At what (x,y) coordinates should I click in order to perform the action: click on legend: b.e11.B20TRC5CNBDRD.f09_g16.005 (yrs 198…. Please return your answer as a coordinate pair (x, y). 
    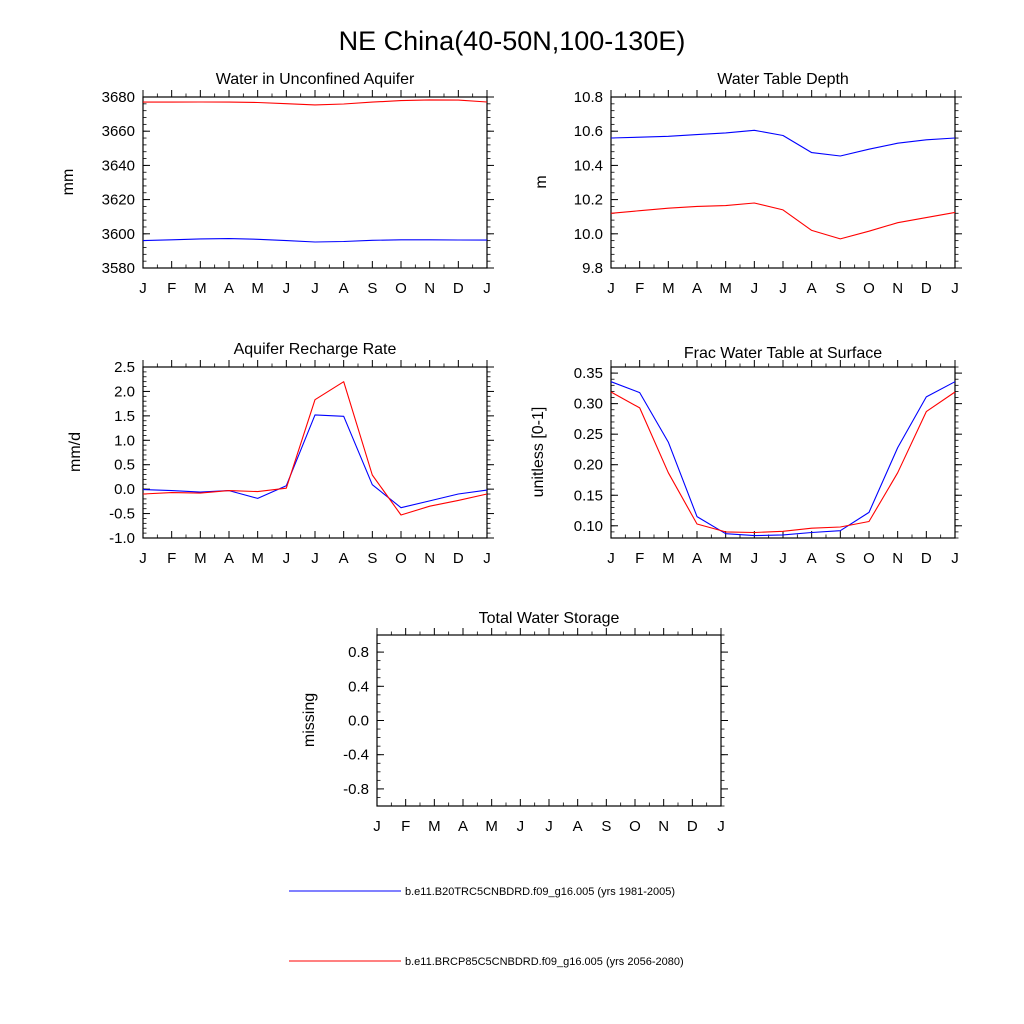
    Looking at the image, I should click on (486, 927).